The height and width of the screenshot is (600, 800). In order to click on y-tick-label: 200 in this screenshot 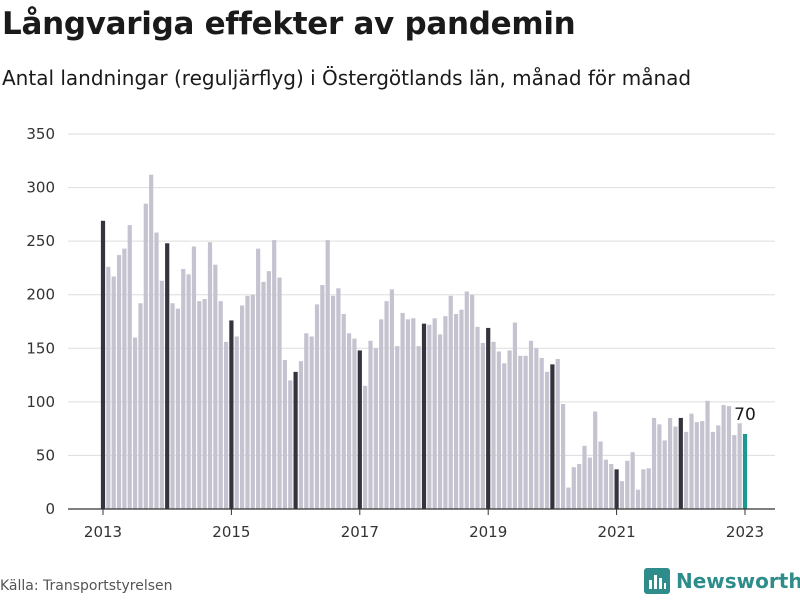, I will do `click(40, 295)`.